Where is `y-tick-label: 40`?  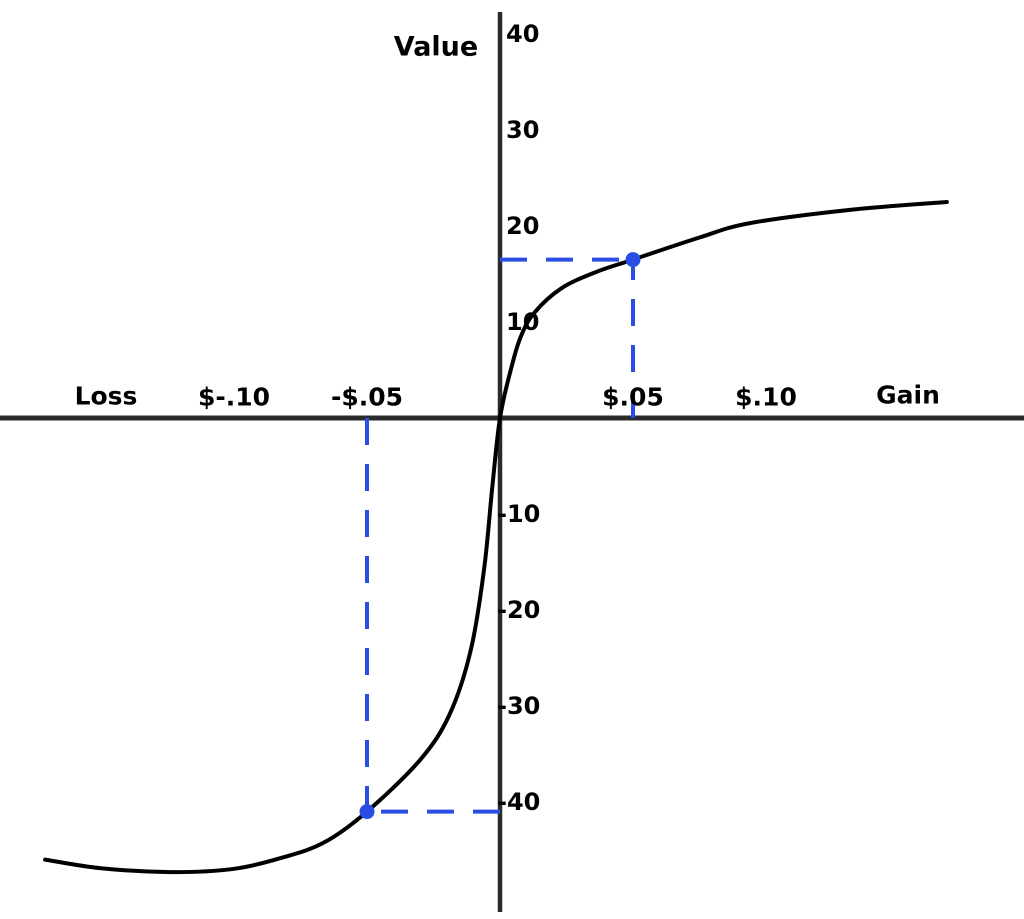
y-tick-label: 40 is located at coordinates (523, 34).